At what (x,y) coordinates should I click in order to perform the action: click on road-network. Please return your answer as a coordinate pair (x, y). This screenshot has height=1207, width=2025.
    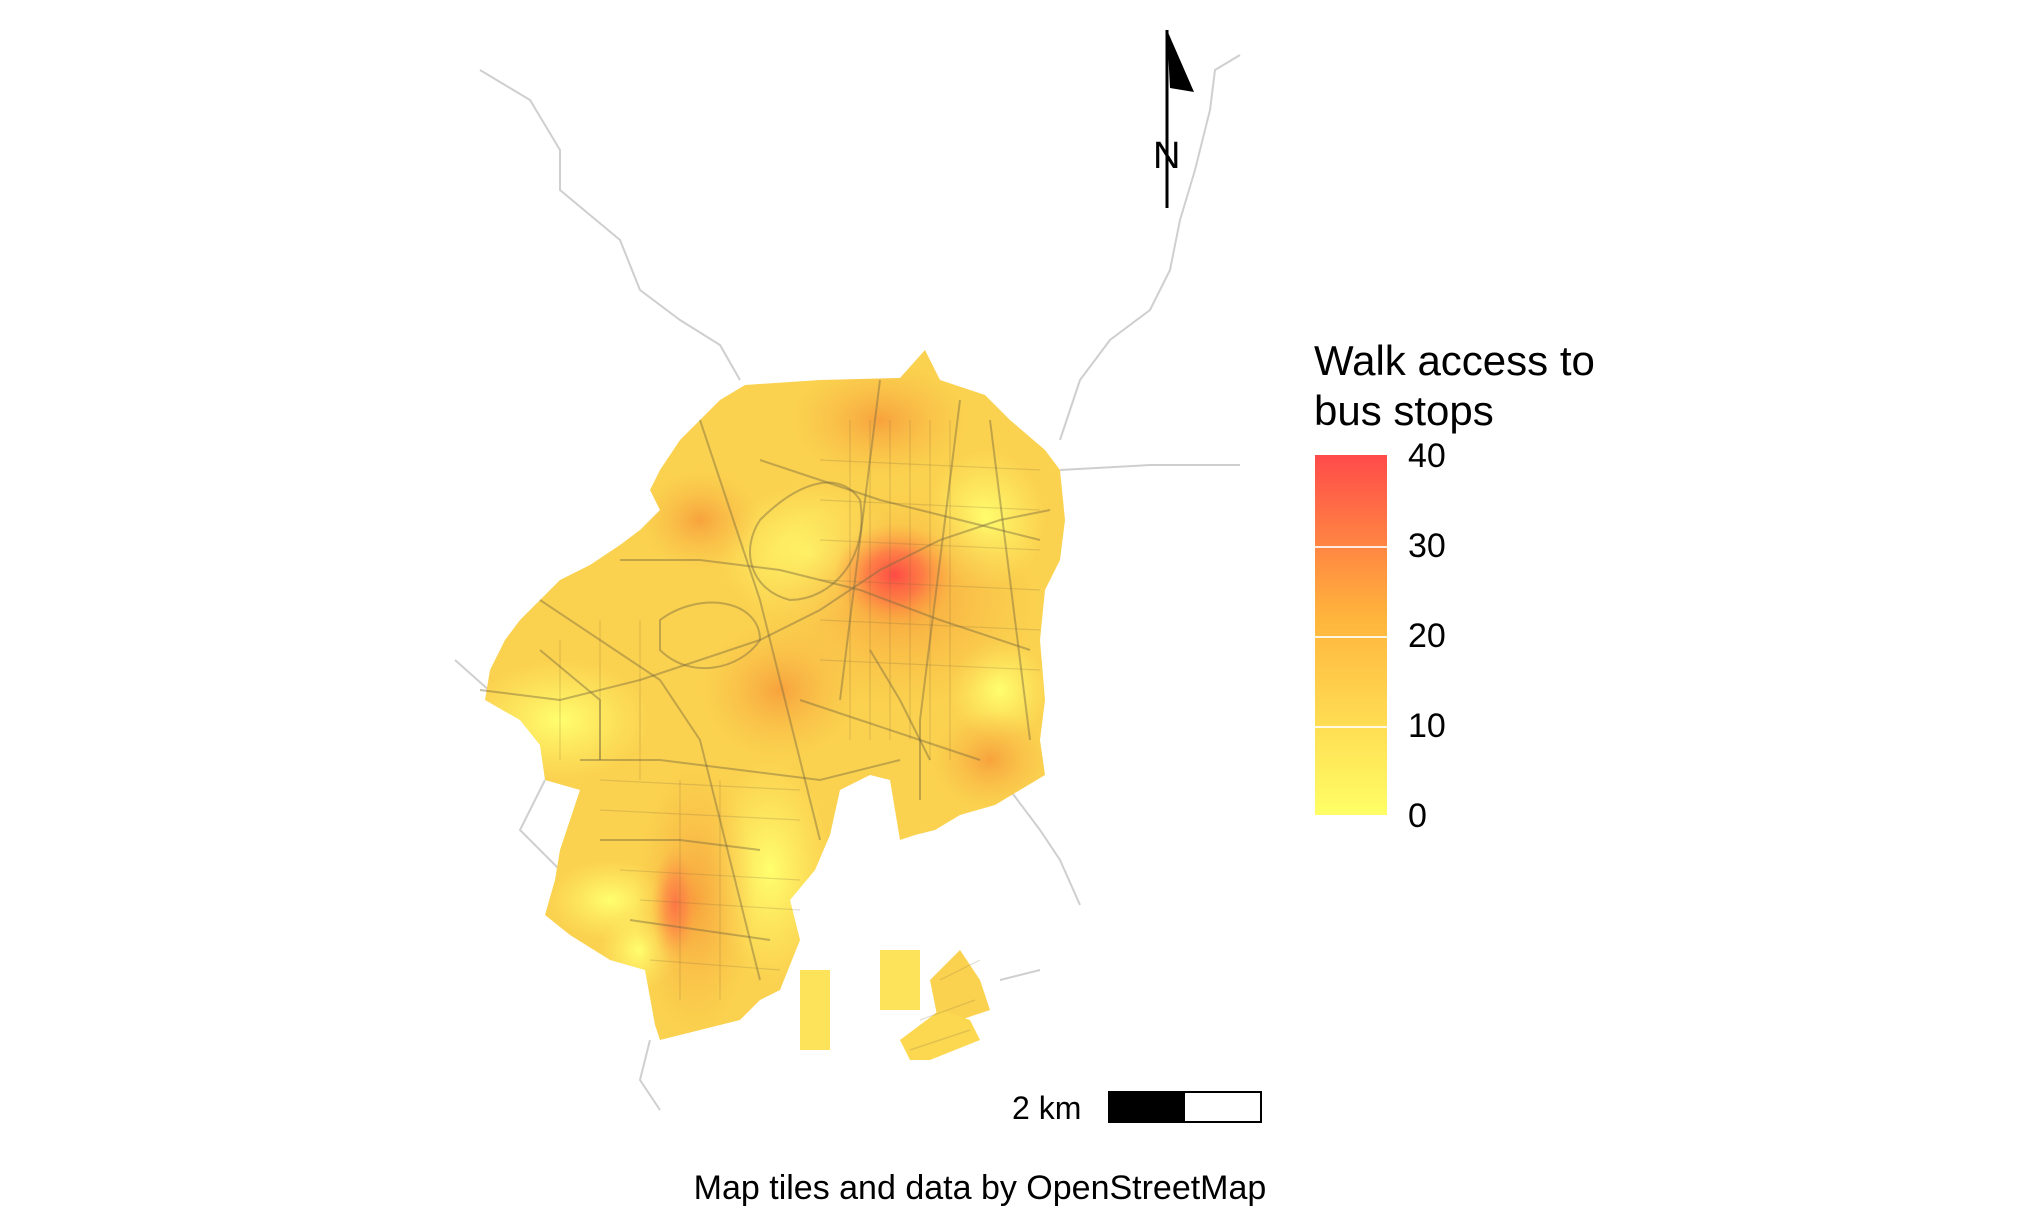
    Looking at the image, I should click on (765, 680).